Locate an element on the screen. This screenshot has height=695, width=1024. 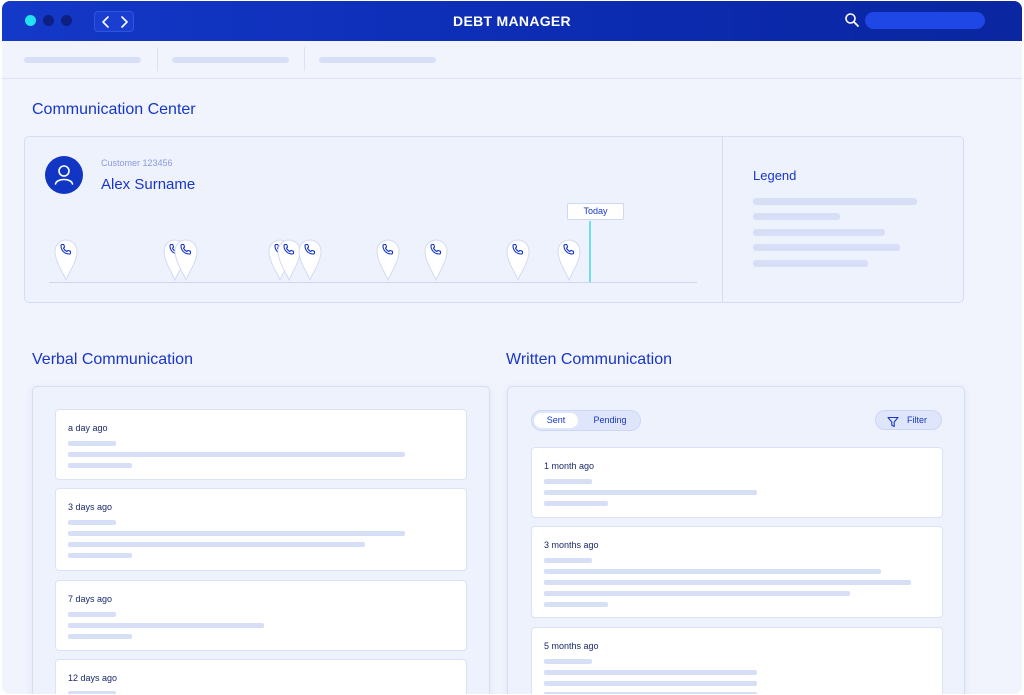
filter-label: Filter is located at coordinates (917, 420).